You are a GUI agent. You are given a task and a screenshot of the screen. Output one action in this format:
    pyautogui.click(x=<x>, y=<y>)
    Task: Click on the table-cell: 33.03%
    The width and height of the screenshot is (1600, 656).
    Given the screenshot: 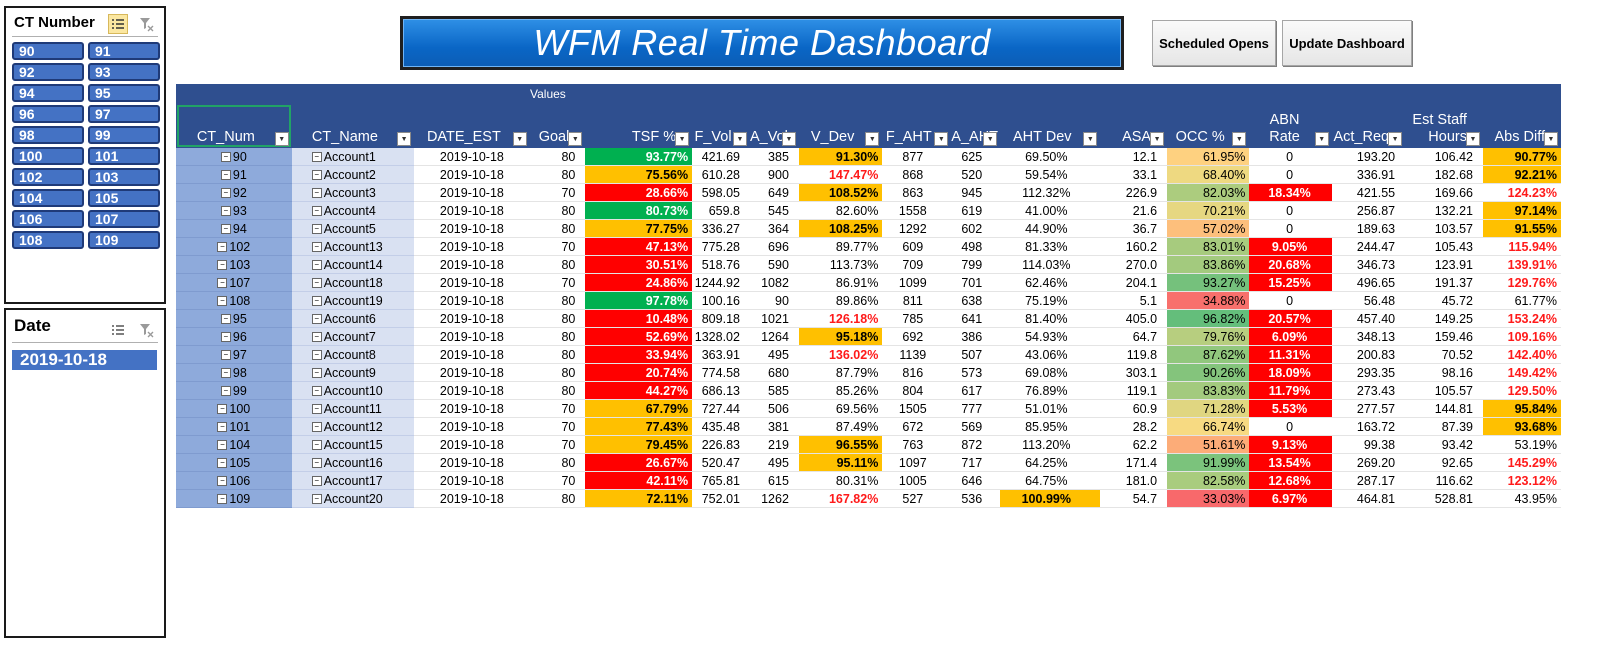 What is the action you would take?
    pyautogui.click(x=1208, y=498)
    